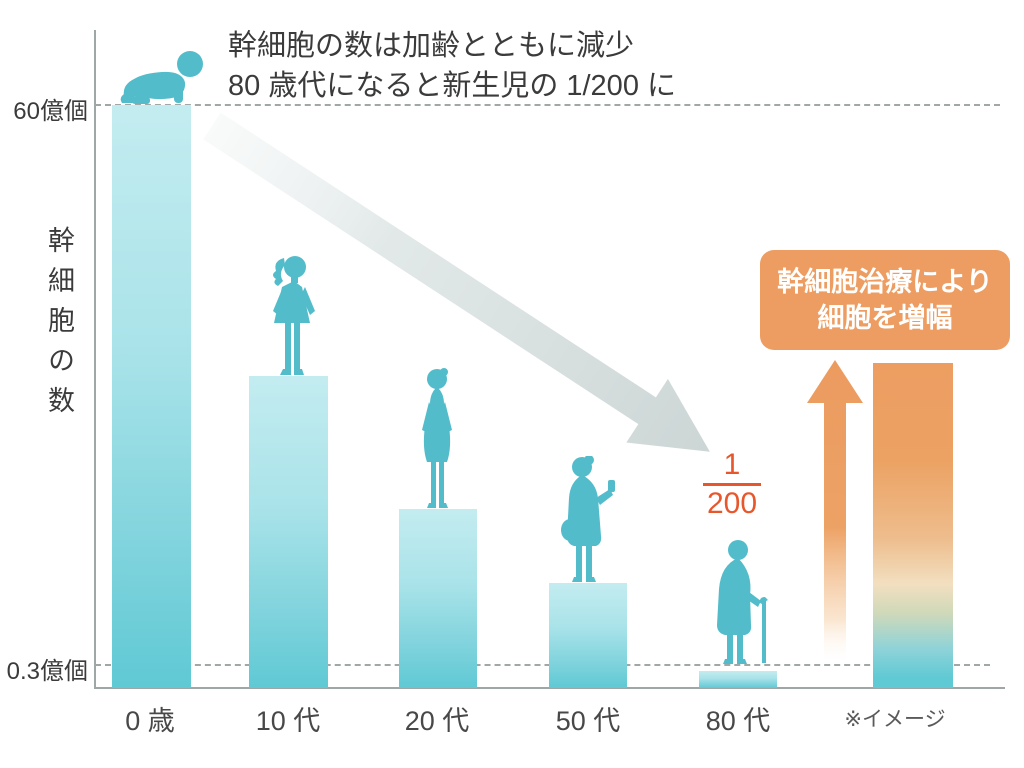 The height and width of the screenshot is (768, 1024). What do you see at coordinates (835, 512) in the screenshot?
I see `increase-arrow-icon` at bounding box center [835, 512].